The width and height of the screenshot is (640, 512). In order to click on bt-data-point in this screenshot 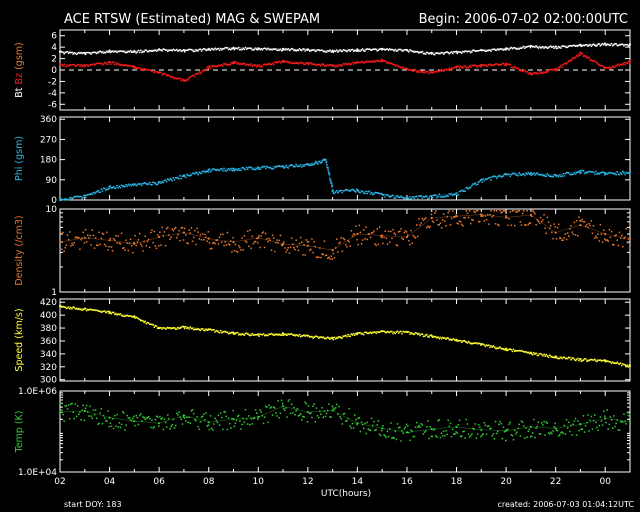, I will do `click(283, 49)`.